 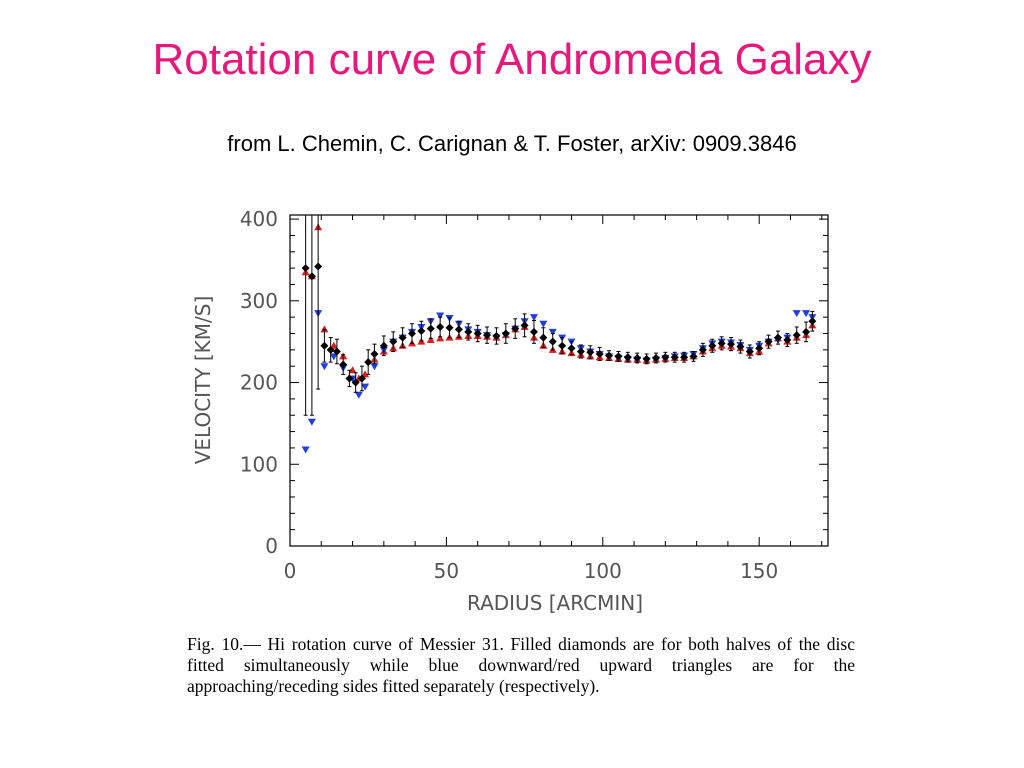 What do you see at coordinates (555, 603) in the screenshot?
I see `x-axis-label: RADIUS [ARCMIN]` at bounding box center [555, 603].